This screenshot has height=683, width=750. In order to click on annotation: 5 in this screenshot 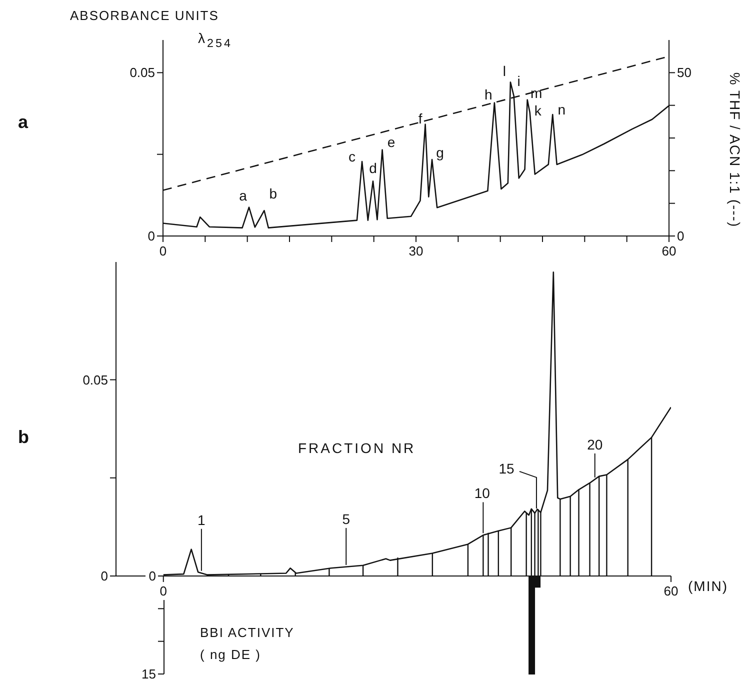, I will do `click(346, 518)`.